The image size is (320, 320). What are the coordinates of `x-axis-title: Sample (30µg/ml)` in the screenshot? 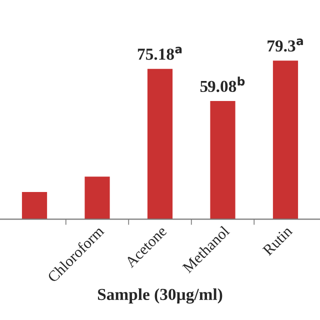 It's located at (160, 296).